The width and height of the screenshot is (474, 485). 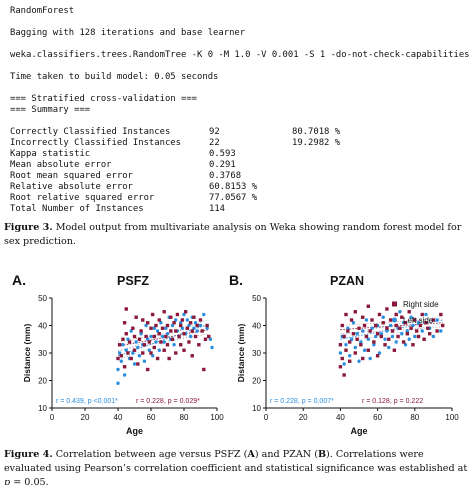 I want to click on y-tick-label: 10, so click(x=256, y=408).